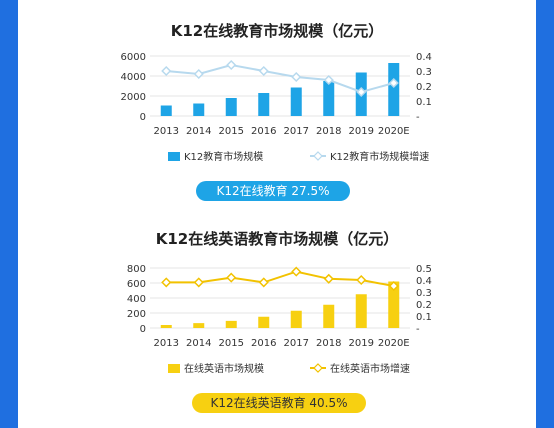 Image resolution: width=554 pixels, height=428 pixels. I want to click on legend-line-label: 在线英语市场增速, so click(370, 368).